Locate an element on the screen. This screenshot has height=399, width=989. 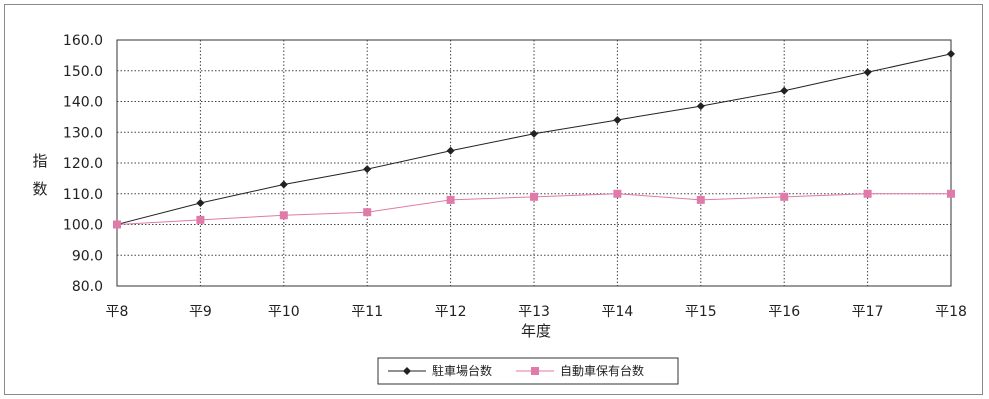
y-tick-label: 90.0 is located at coordinates (87, 256).